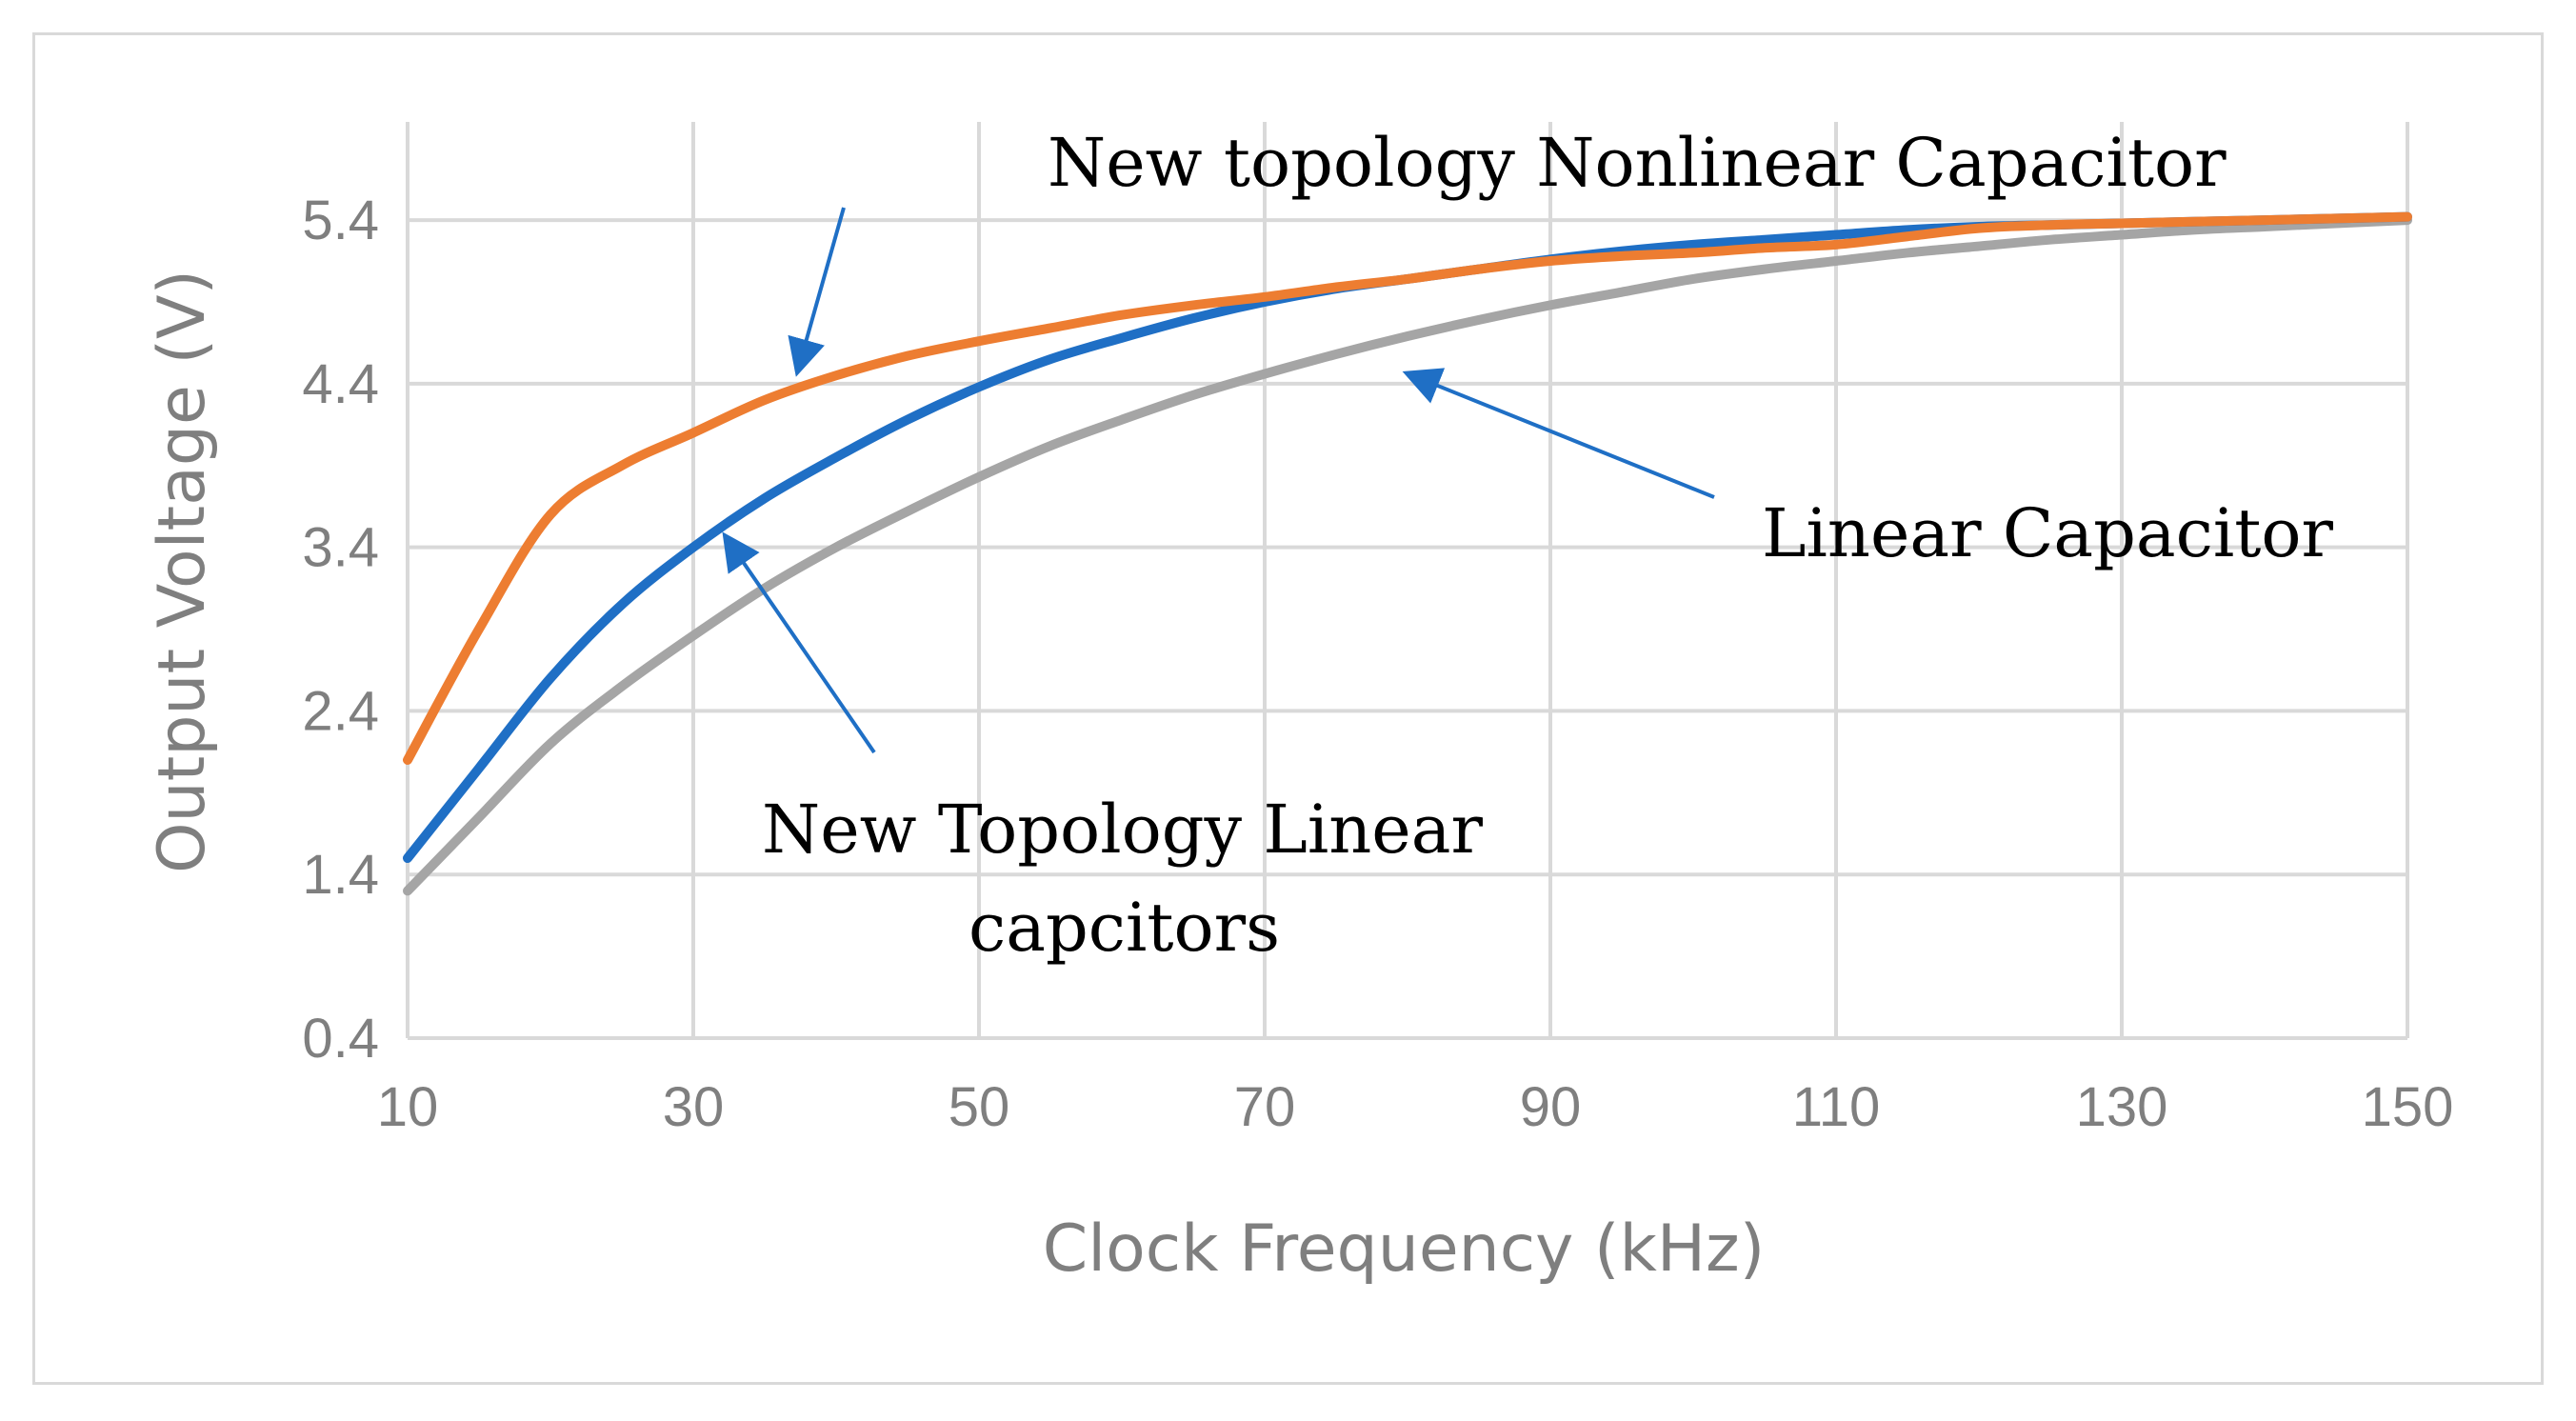  What do you see at coordinates (799, 642) in the screenshot?
I see `annotation-new-topology-linear-arrow` at bounding box center [799, 642].